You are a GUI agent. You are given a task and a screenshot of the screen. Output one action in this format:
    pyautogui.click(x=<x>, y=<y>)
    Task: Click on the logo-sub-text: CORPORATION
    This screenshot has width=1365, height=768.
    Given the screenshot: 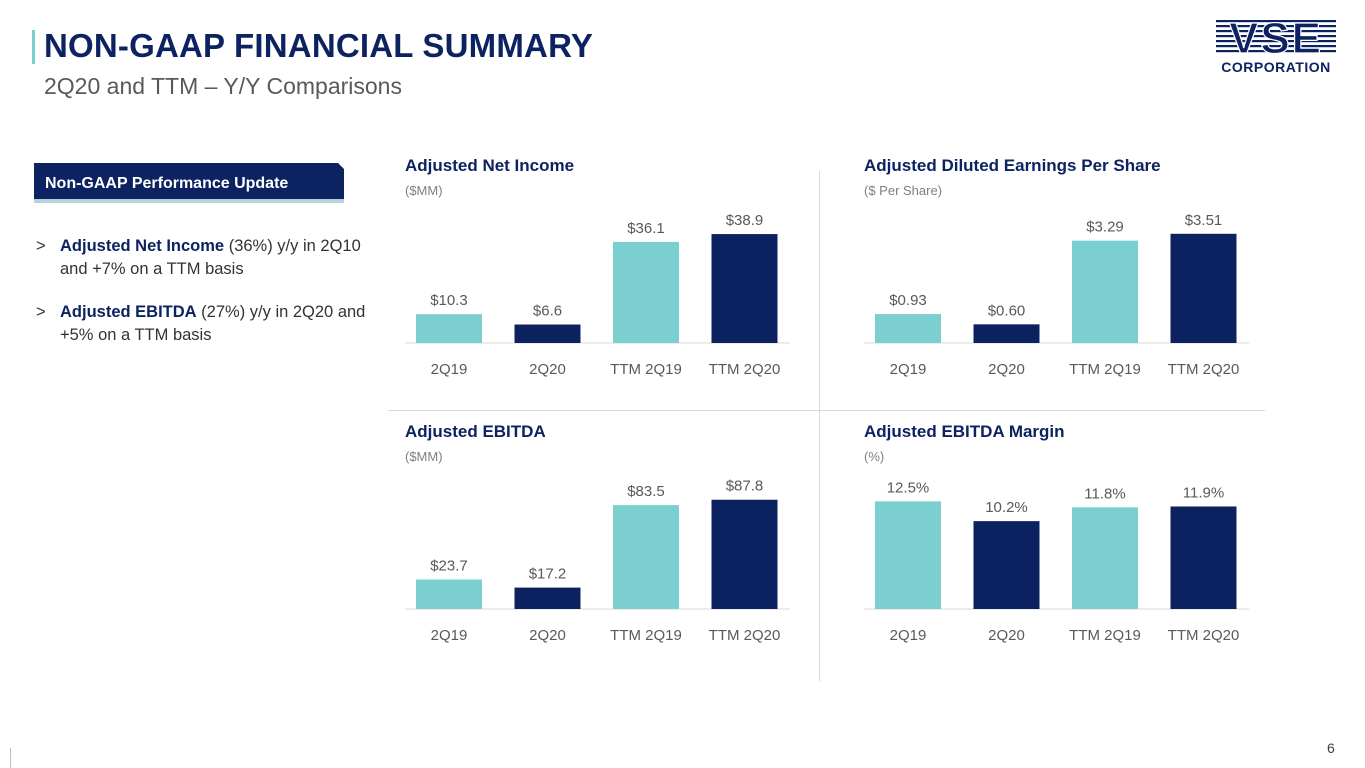 What is the action you would take?
    pyautogui.click(x=1275, y=67)
    